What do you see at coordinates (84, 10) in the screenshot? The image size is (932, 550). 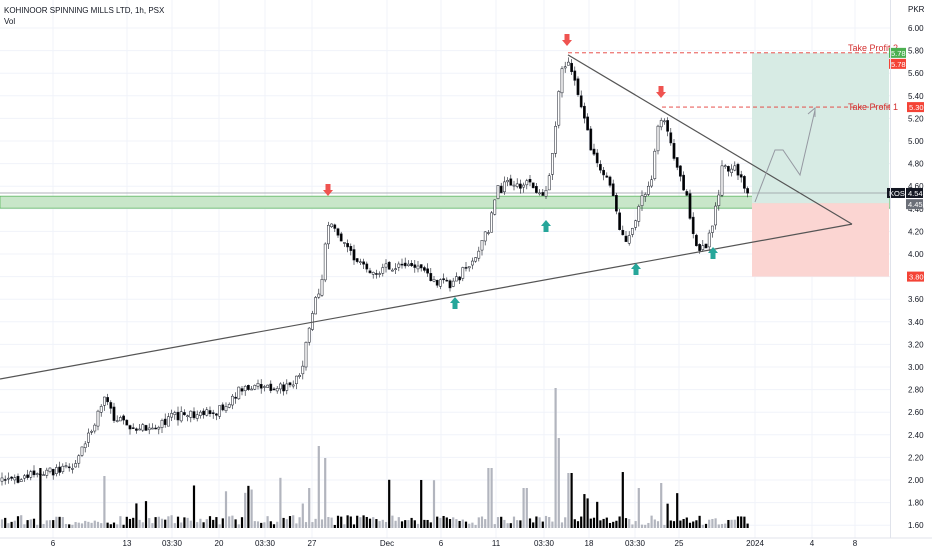 I see `symbol-title: KOHINOOR SPINNING MILLS LTD, 1h, PSX` at bounding box center [84, 10].